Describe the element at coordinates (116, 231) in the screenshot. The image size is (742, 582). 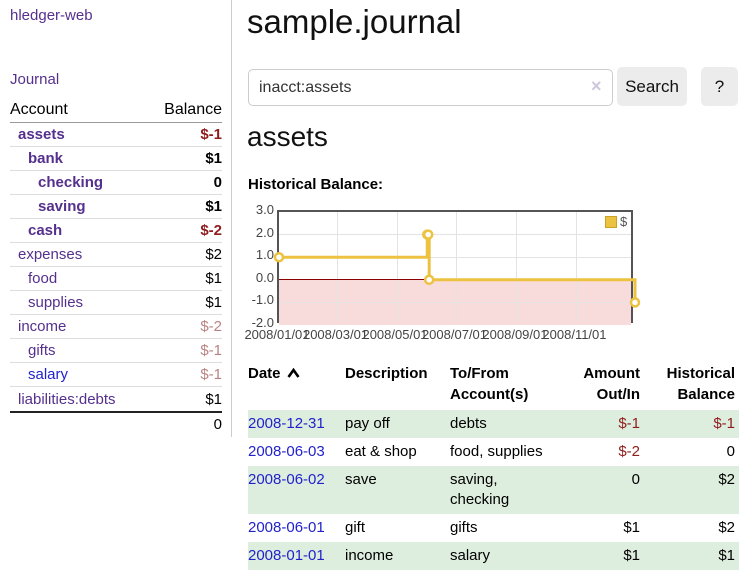
I see `account-row: cash $-2` at that location.